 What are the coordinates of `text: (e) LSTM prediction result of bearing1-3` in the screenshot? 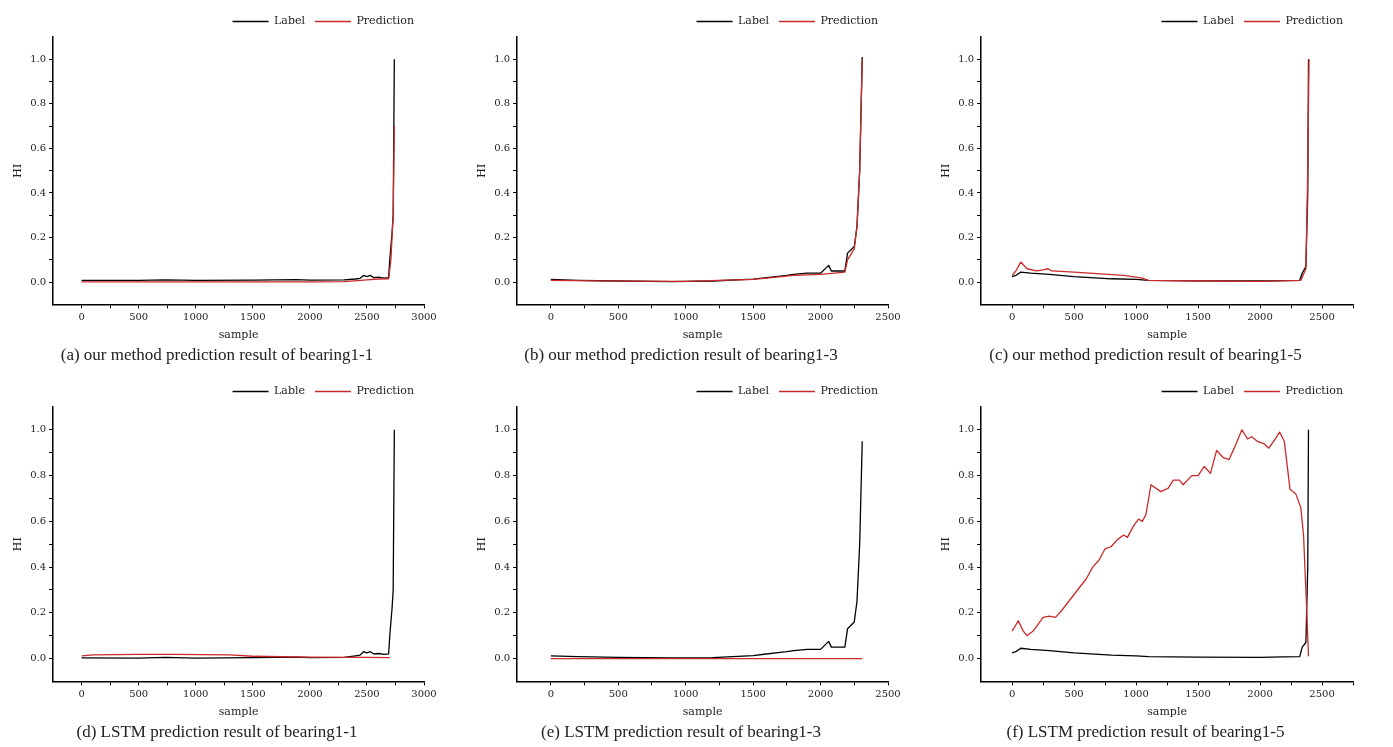 It's located at (681, 732).